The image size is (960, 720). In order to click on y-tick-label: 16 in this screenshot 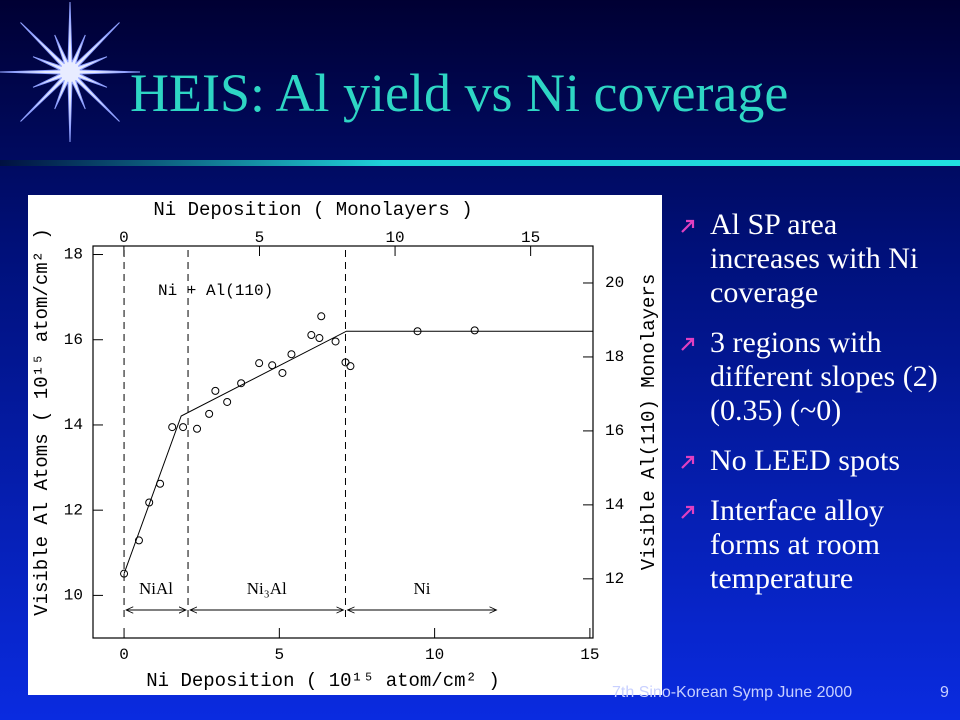, I will do `click(73, 340)`.